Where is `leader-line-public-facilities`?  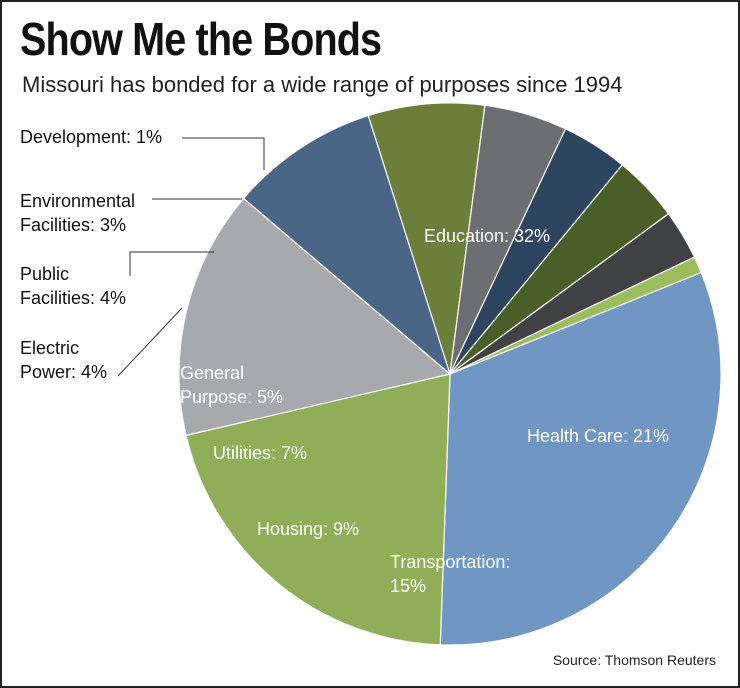
leader-line-public-facilities is located at coordinates (171, 263).